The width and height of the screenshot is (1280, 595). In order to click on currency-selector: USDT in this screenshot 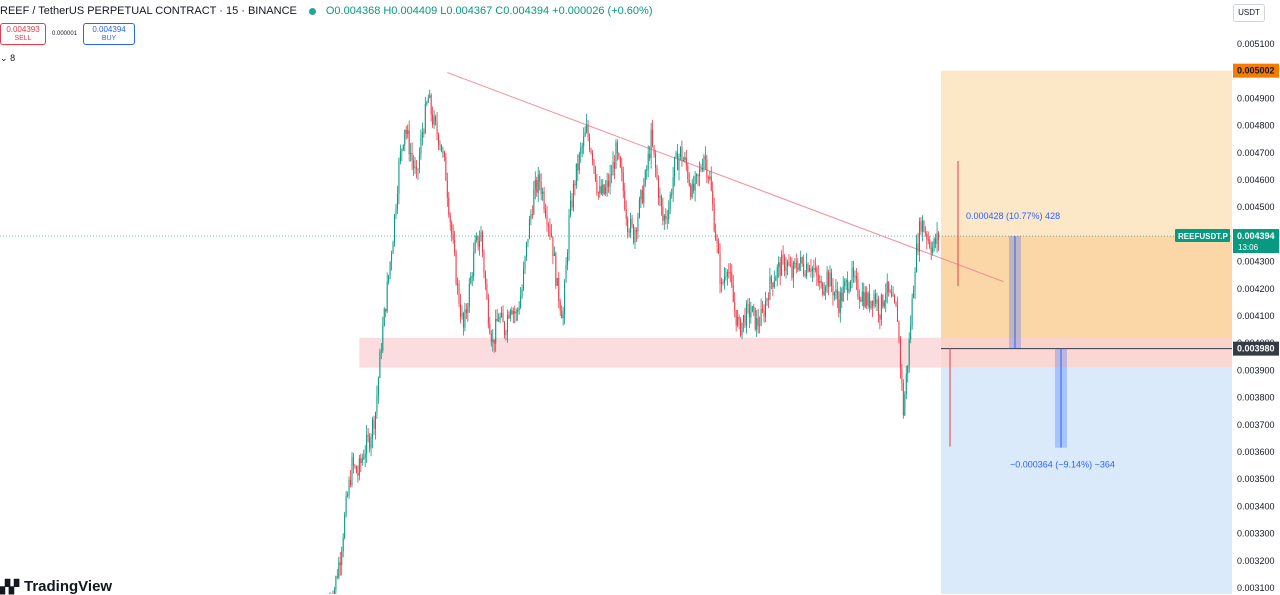, I will do `click(1249, 13)`.